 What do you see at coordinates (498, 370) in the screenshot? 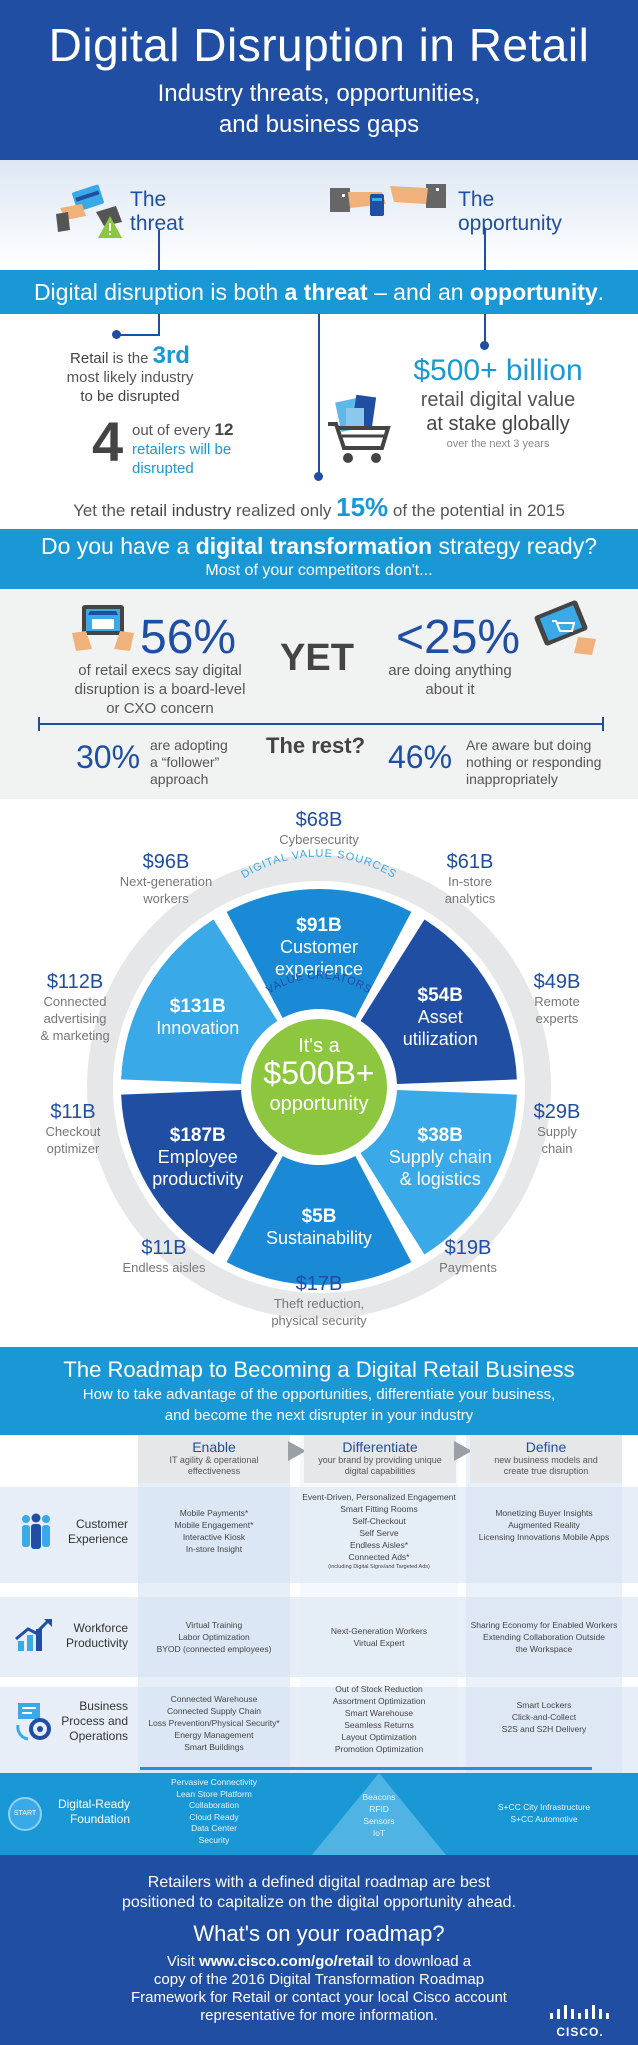
I see `opportunity-value: $500+ billion` at bounding box center [498, 370].